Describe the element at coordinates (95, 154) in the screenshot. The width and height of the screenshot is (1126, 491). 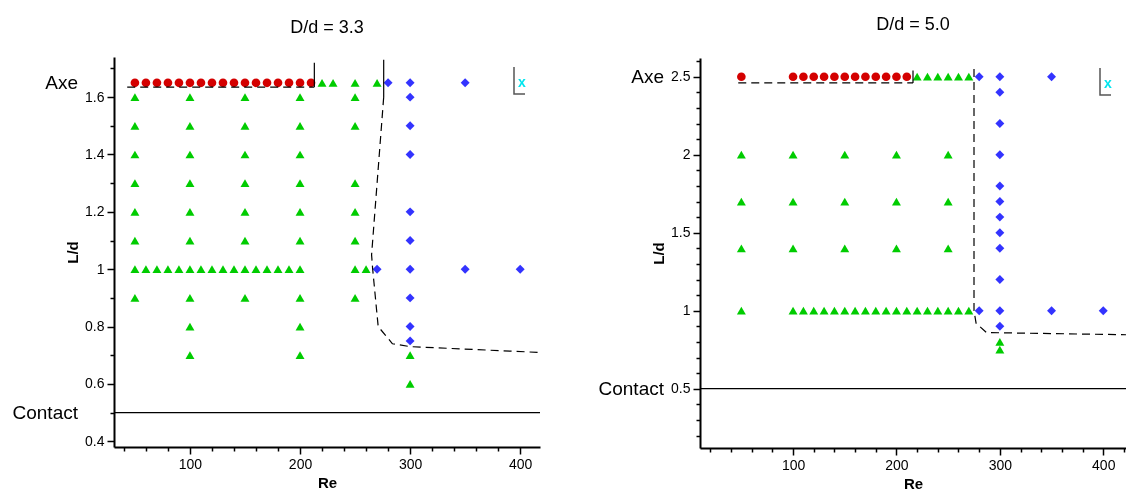
I see `y-tick-label: 1.4` at that location.